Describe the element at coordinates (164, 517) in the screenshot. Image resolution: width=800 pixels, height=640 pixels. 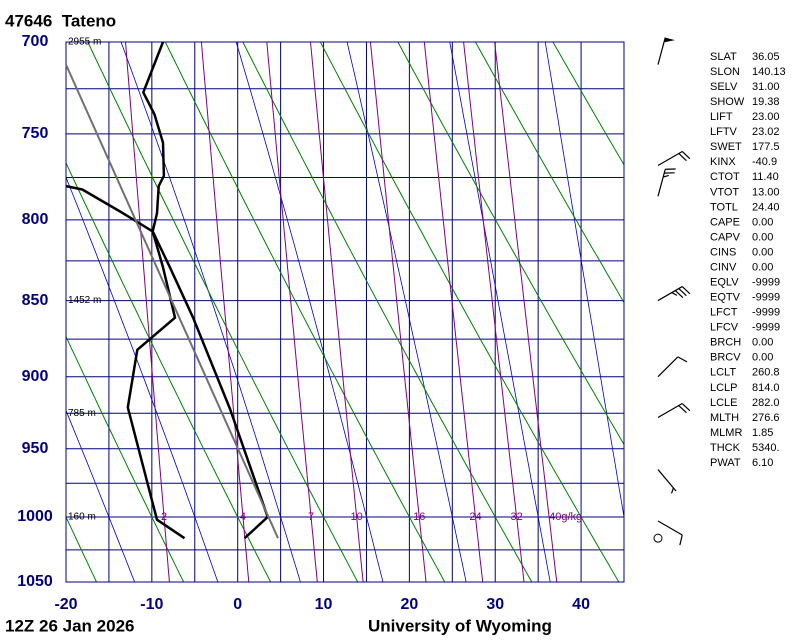
I see `mixing-ratio-label: 2` at that location.